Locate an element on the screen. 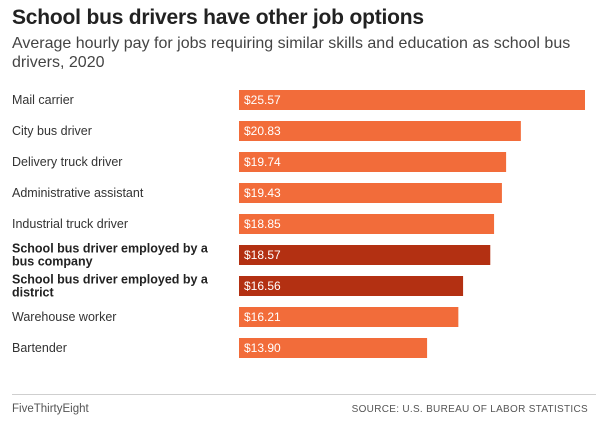  category-label: School bus driver employed by a district is located at coordinates (110, 286).